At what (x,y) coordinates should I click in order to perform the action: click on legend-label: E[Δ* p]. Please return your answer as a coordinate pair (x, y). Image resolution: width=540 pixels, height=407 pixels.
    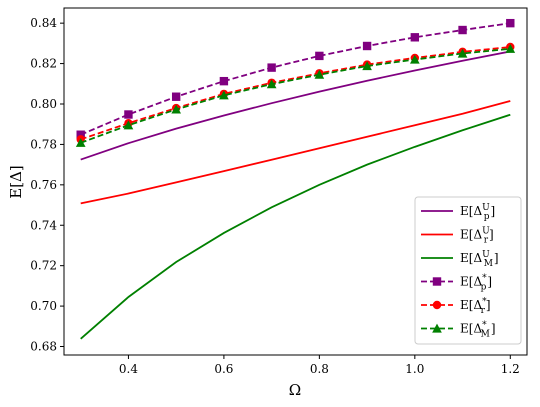
    Looking at the image, I should click on (476, 283).